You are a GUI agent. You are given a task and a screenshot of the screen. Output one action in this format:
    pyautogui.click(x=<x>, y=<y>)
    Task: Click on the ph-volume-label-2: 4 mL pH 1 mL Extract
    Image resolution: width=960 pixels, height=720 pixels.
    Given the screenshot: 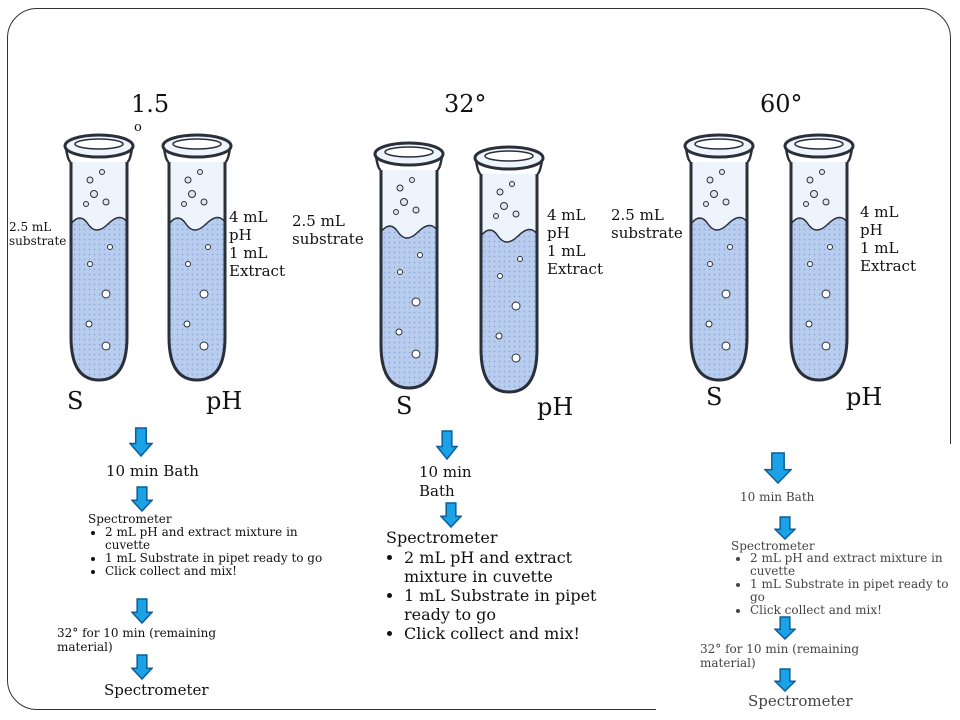 What is the action you would take?
    pyautogui.click(x=575, y=242)
    